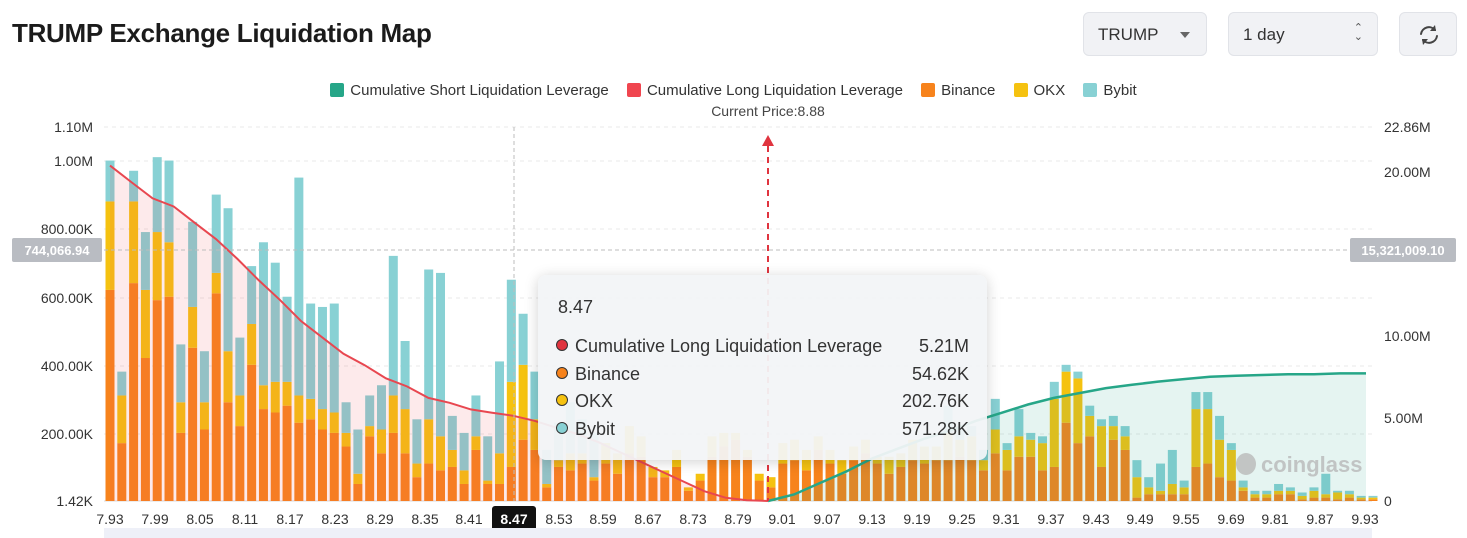 This screenshot has height=538, width=1467. I want to click on left-axis-tick: 1.42K, so click(74, 501).